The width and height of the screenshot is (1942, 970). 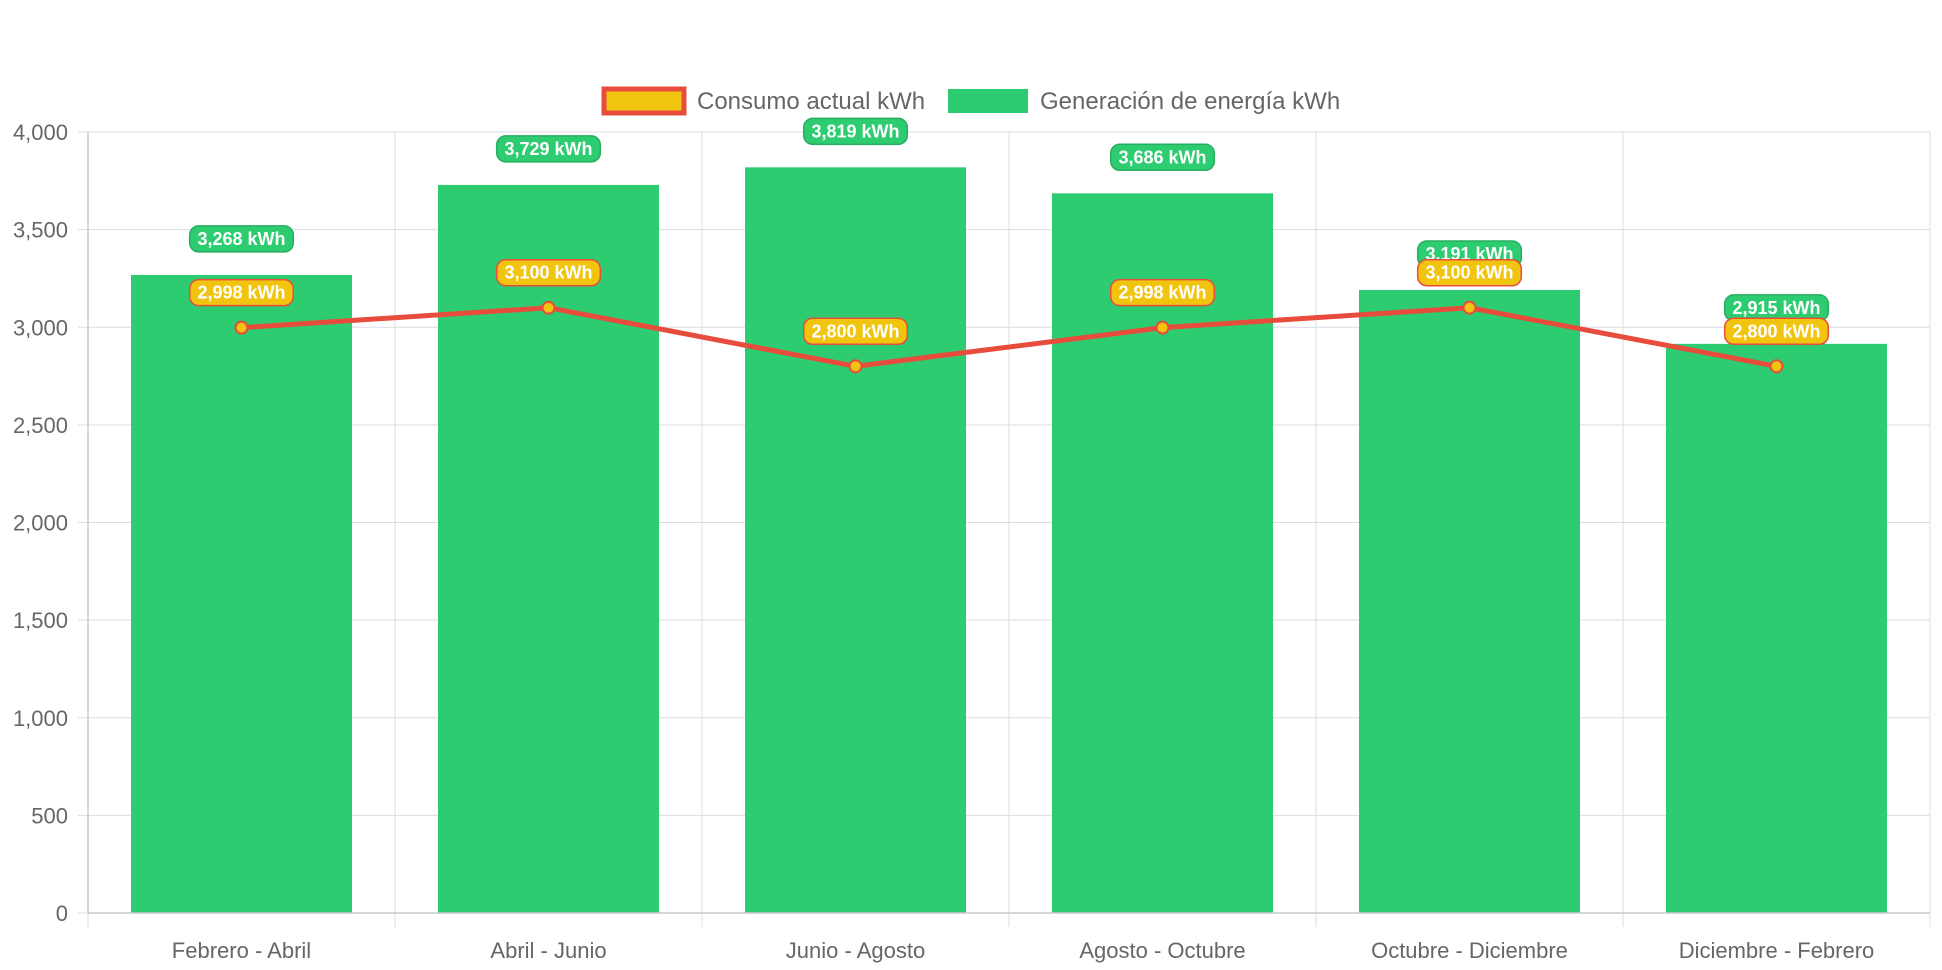 What do you see at coordinates (1469, 950) in the screenshot?
I see `x-tick-label: Octubre - Diciembre` at bounding box center [1469, 950].